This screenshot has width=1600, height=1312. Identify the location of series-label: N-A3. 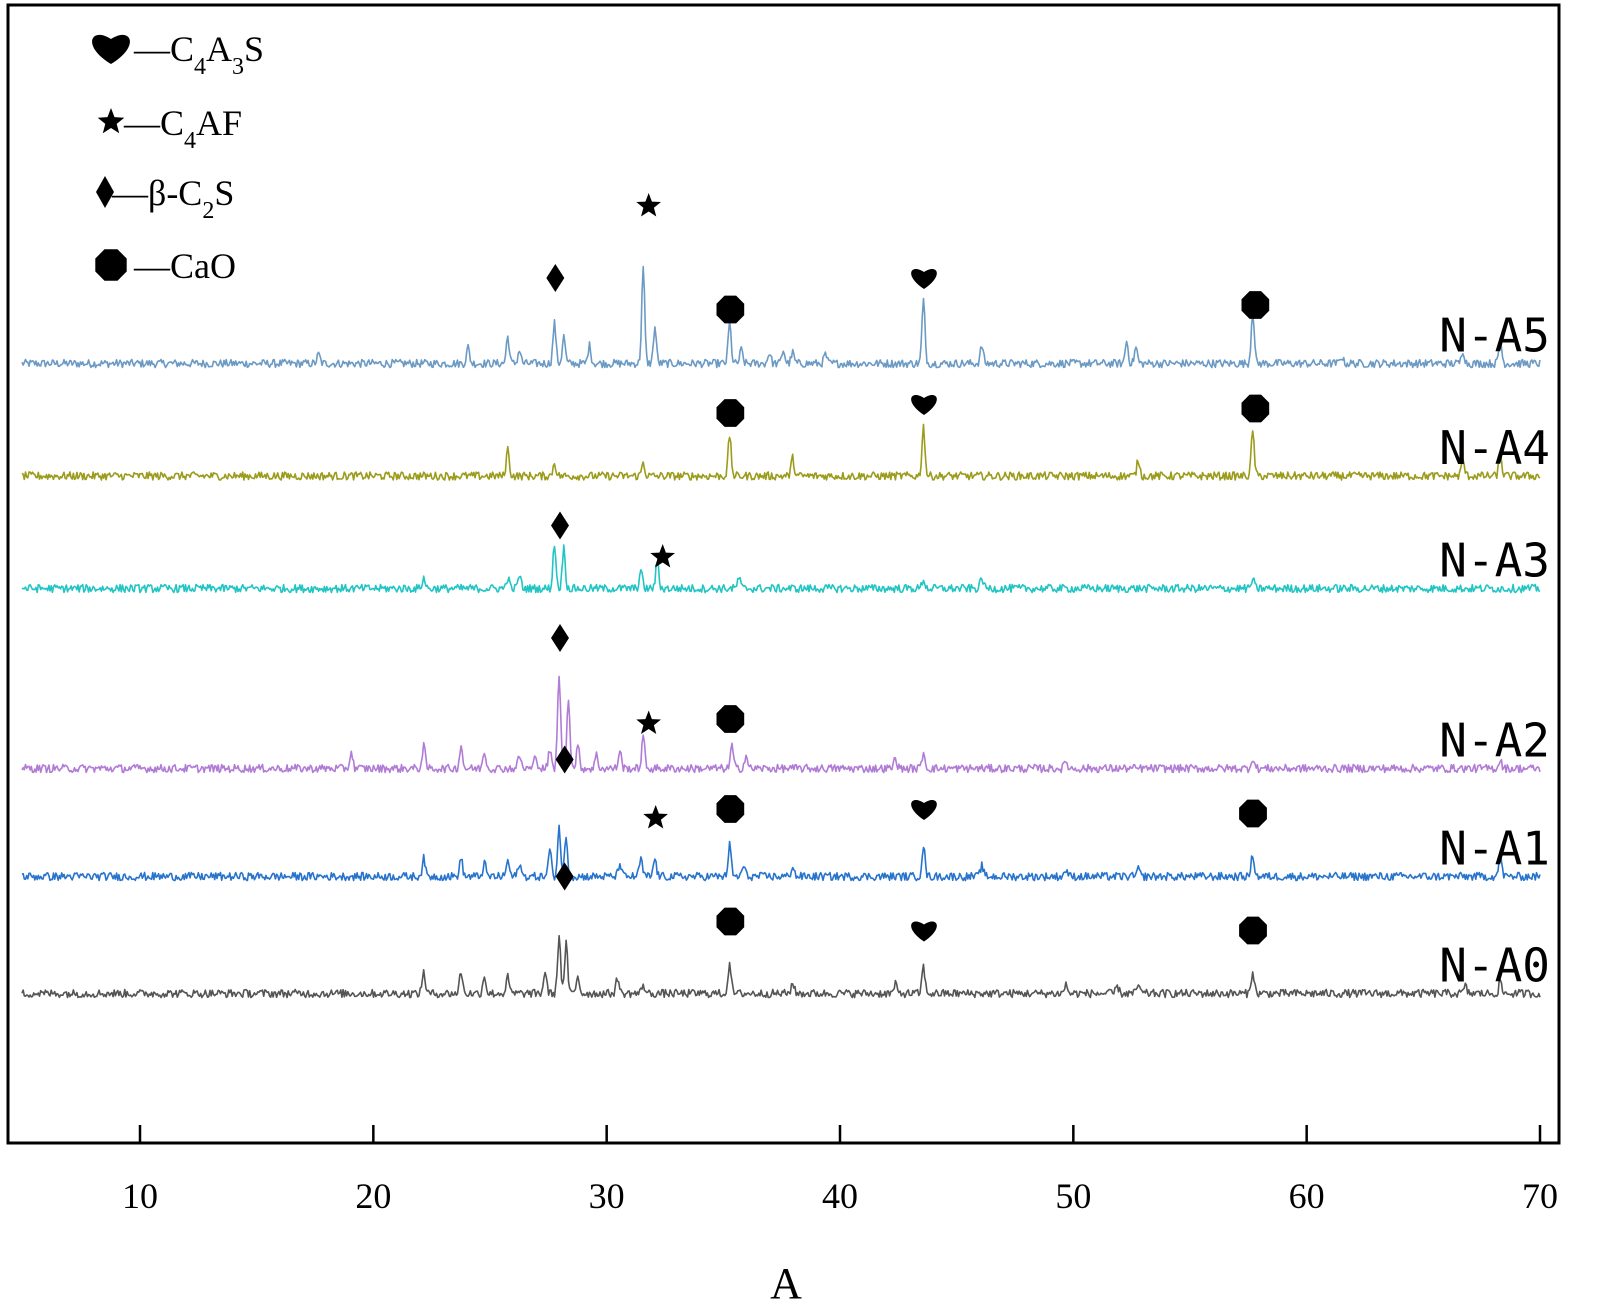
(1494, 561).